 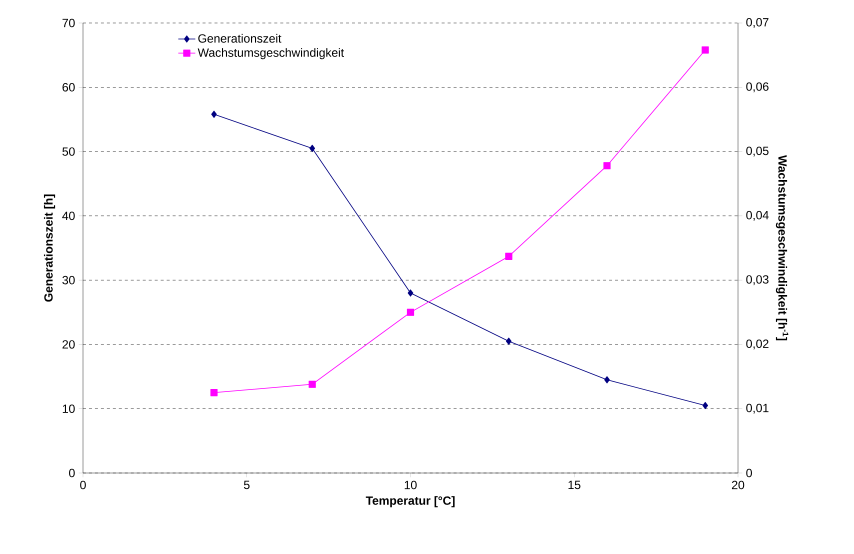 I want to click on y-tick-label: 70, so click(x=68, y=23).